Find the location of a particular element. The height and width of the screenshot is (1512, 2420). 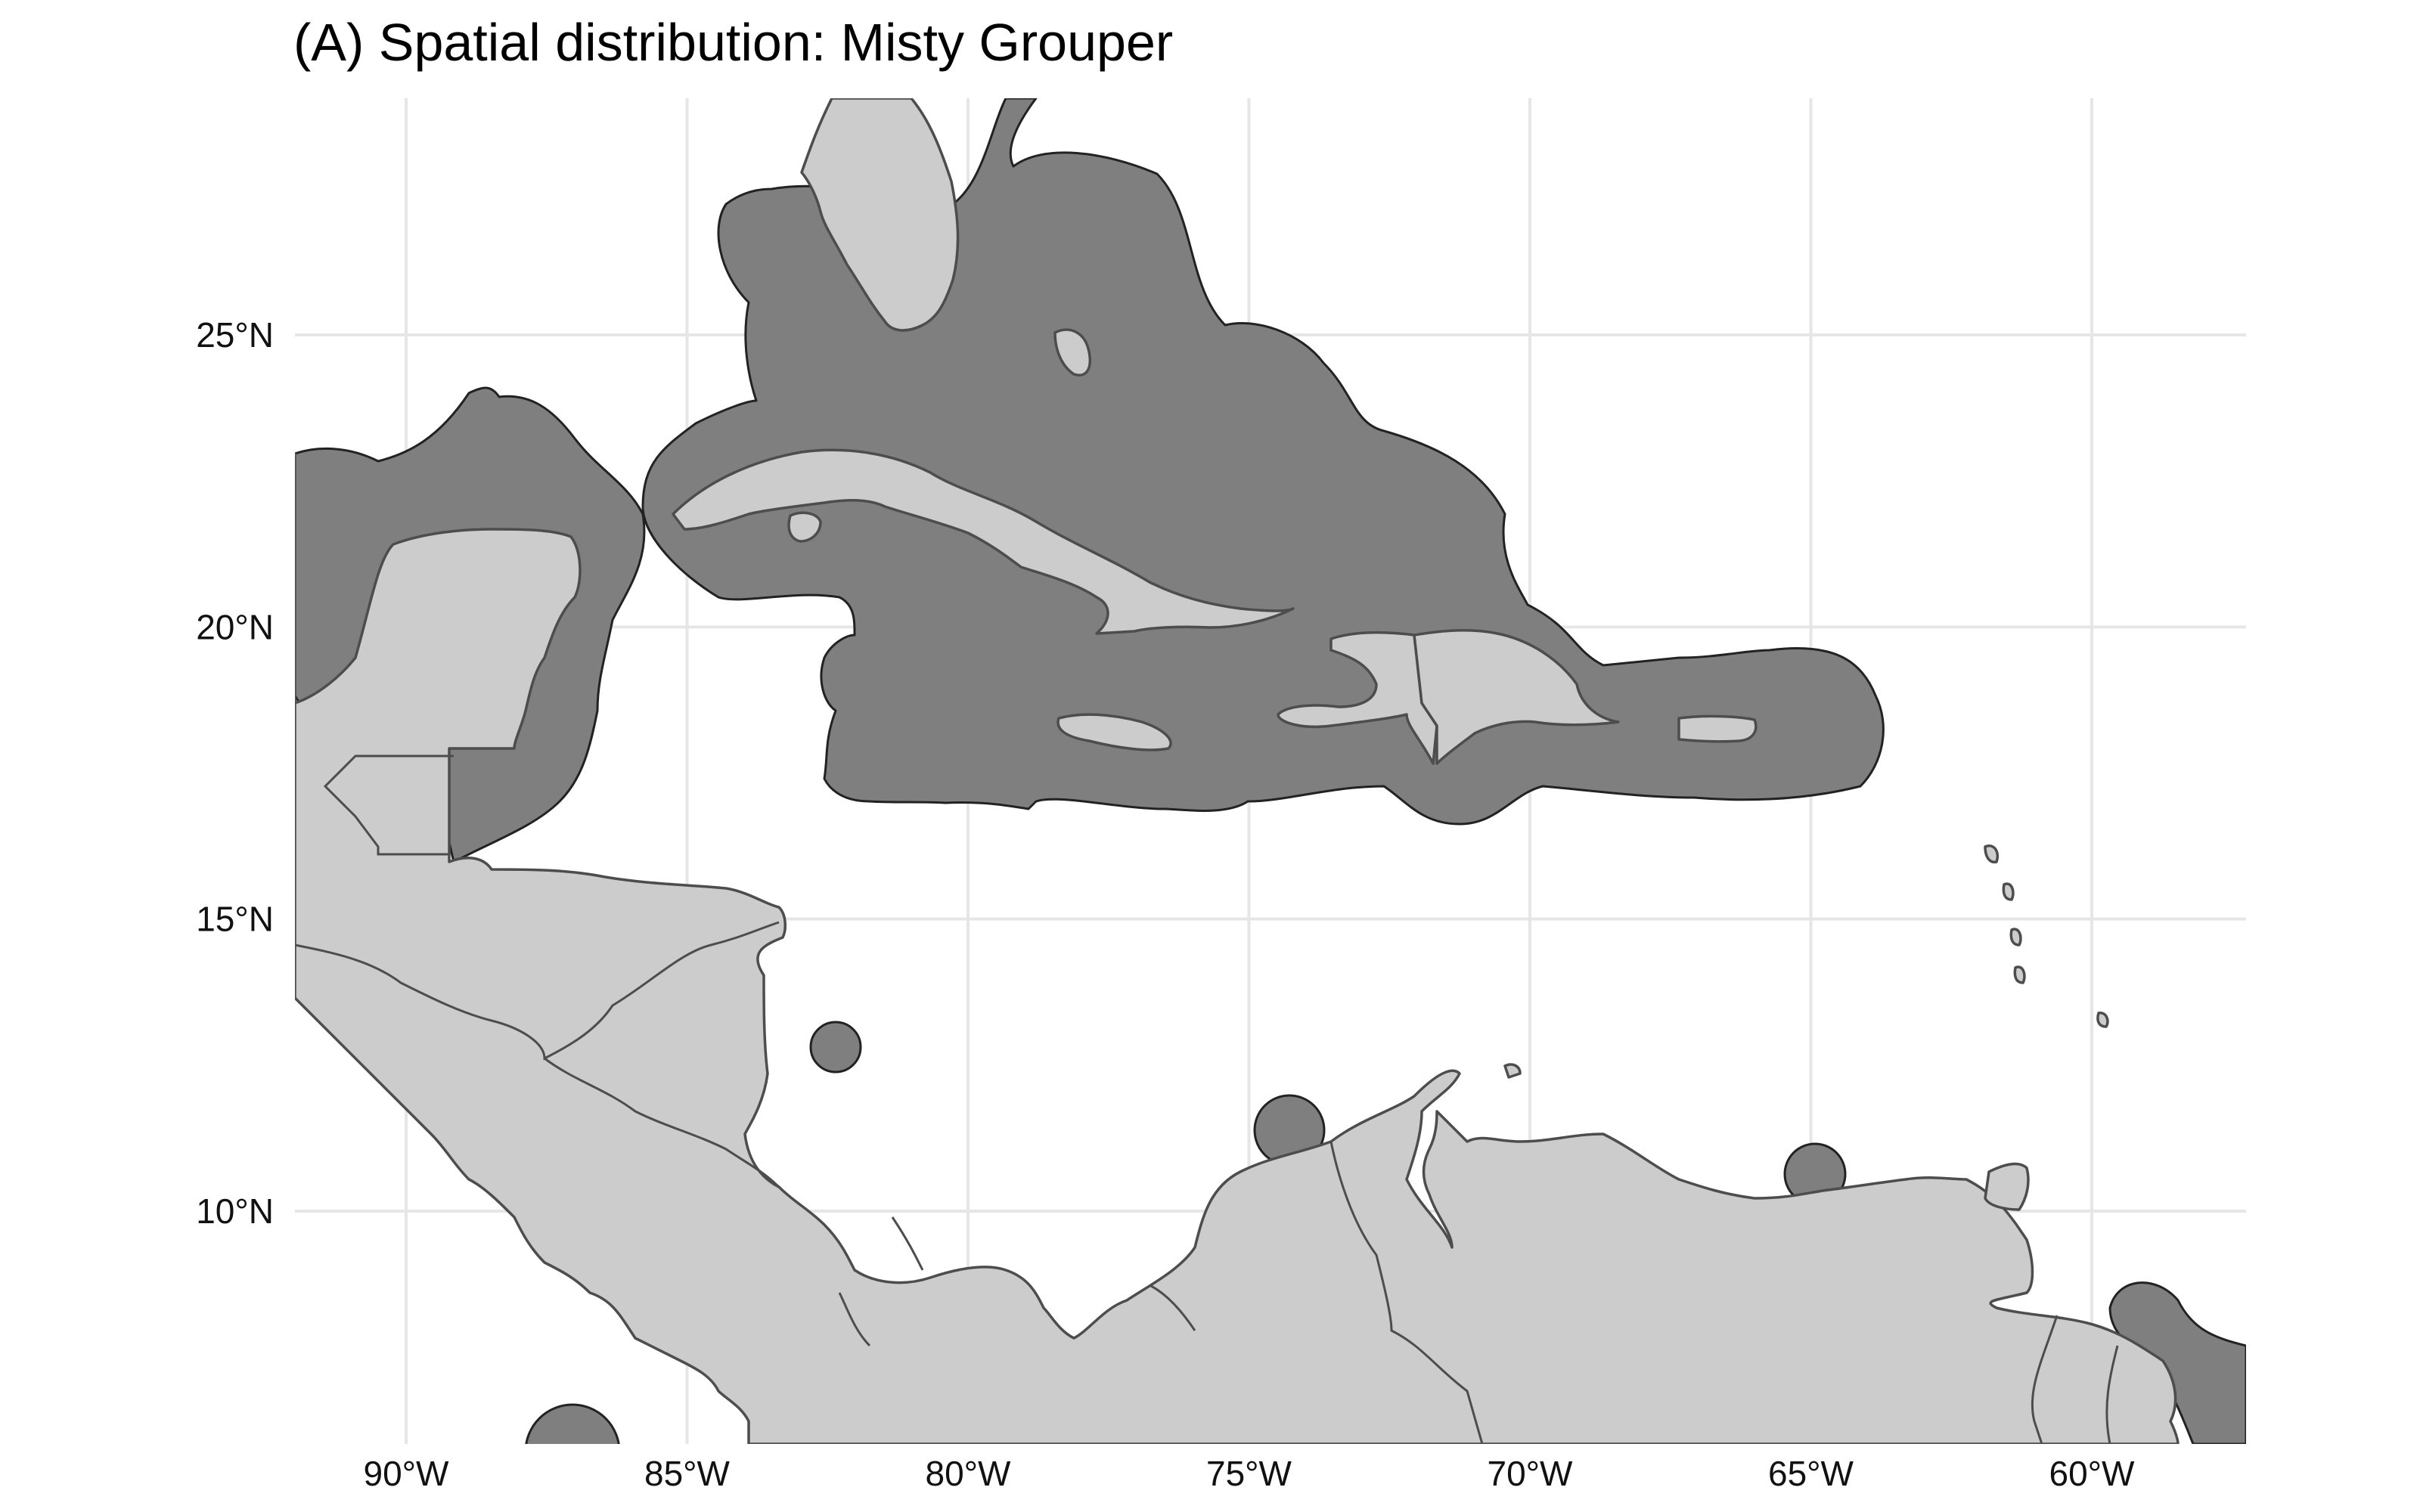

x-axis-ticks: 90°W 85°W 80°W 75°W 70°W 65°W 60°W is located at coordinates (1250, 1473).